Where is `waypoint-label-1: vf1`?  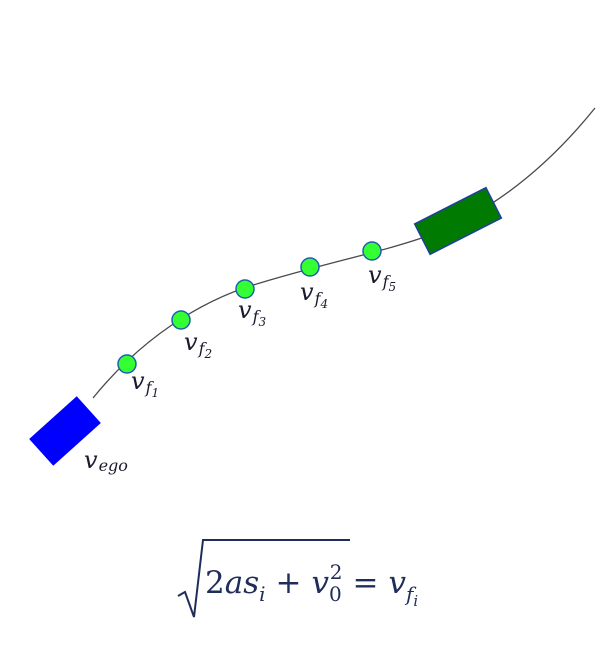 waypoint-label-1: vf1 is located at coordinates (145, 383).